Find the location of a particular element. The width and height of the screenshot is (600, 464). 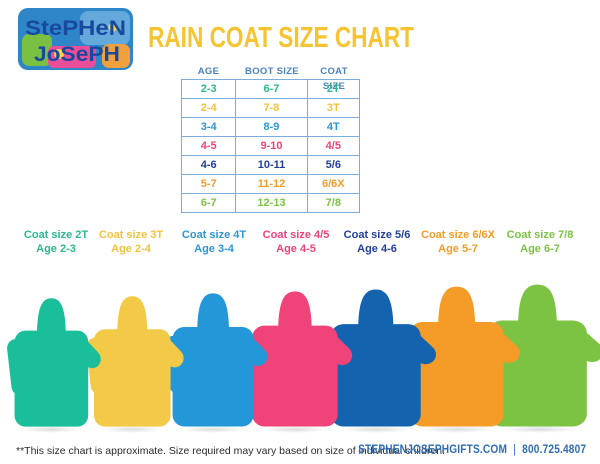

boot-cell: 10-11 is located at coordinates (272, 165).